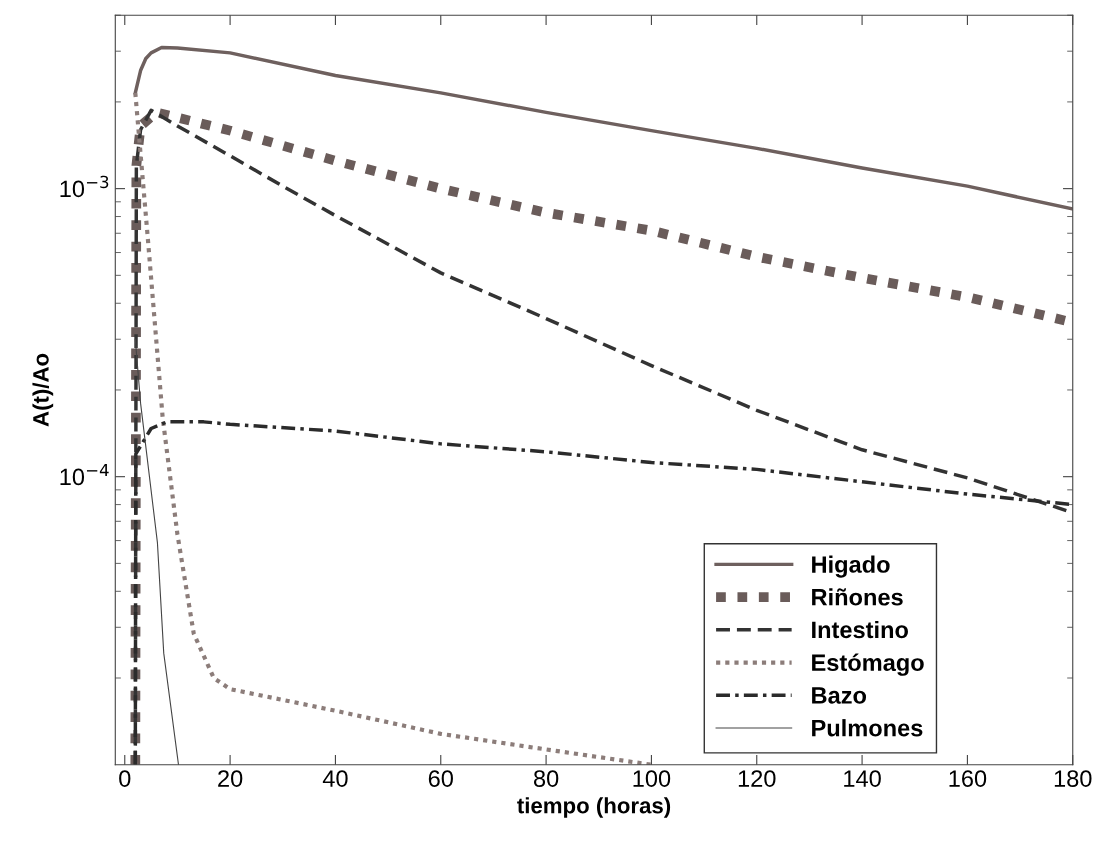 The image size is (1098, 845). Describe the element at coordinates (652, 778) in the screenshot. I see `x-tick-label: 100` at that location.